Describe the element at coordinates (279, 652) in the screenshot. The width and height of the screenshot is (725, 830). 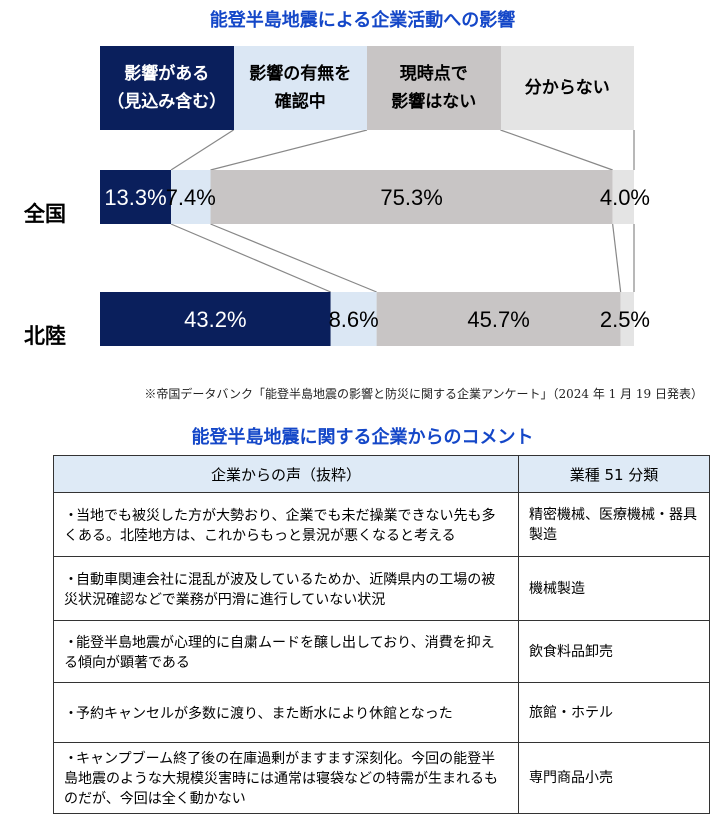
I see `comment-text: 能登半島地震が心理的に自粛ムードを醸し出しており、消費を抑える傾向が顕著である` at that location.